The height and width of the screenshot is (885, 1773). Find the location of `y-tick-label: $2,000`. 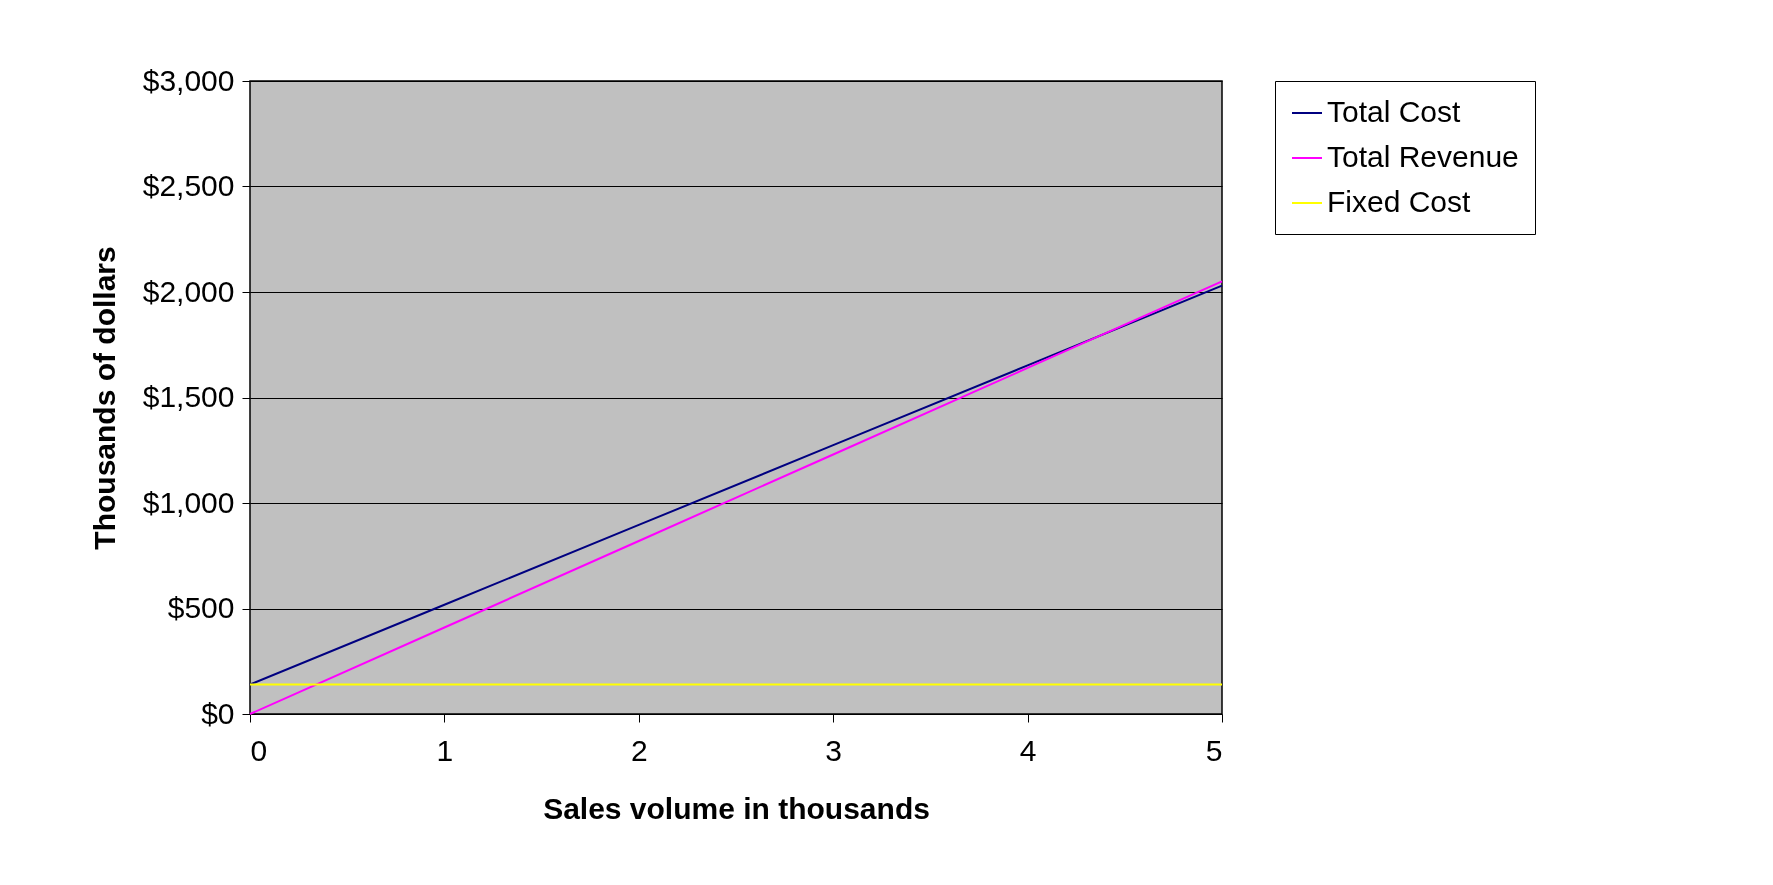

y-tick-label: $2,000 is located at coordinates (188, 291).